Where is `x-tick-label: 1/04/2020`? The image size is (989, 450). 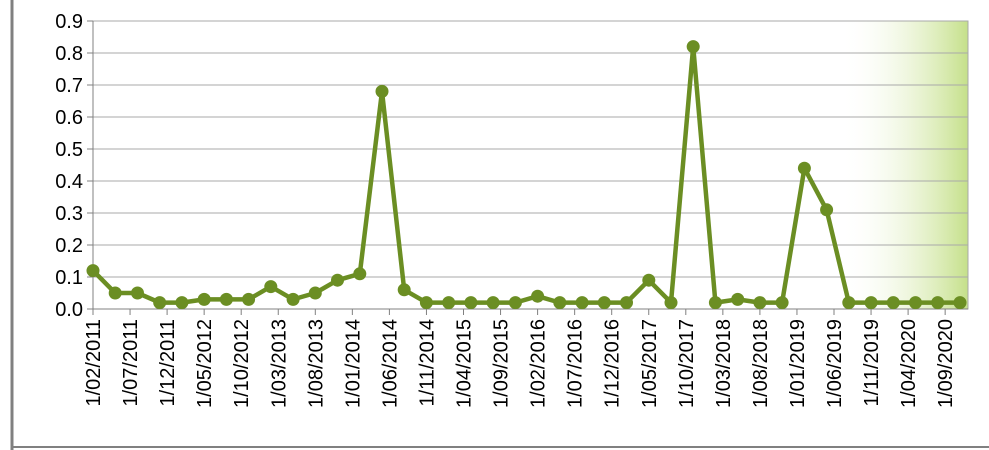
x-tick-label: 1/04/2020 is located at coordinates (909, 363).